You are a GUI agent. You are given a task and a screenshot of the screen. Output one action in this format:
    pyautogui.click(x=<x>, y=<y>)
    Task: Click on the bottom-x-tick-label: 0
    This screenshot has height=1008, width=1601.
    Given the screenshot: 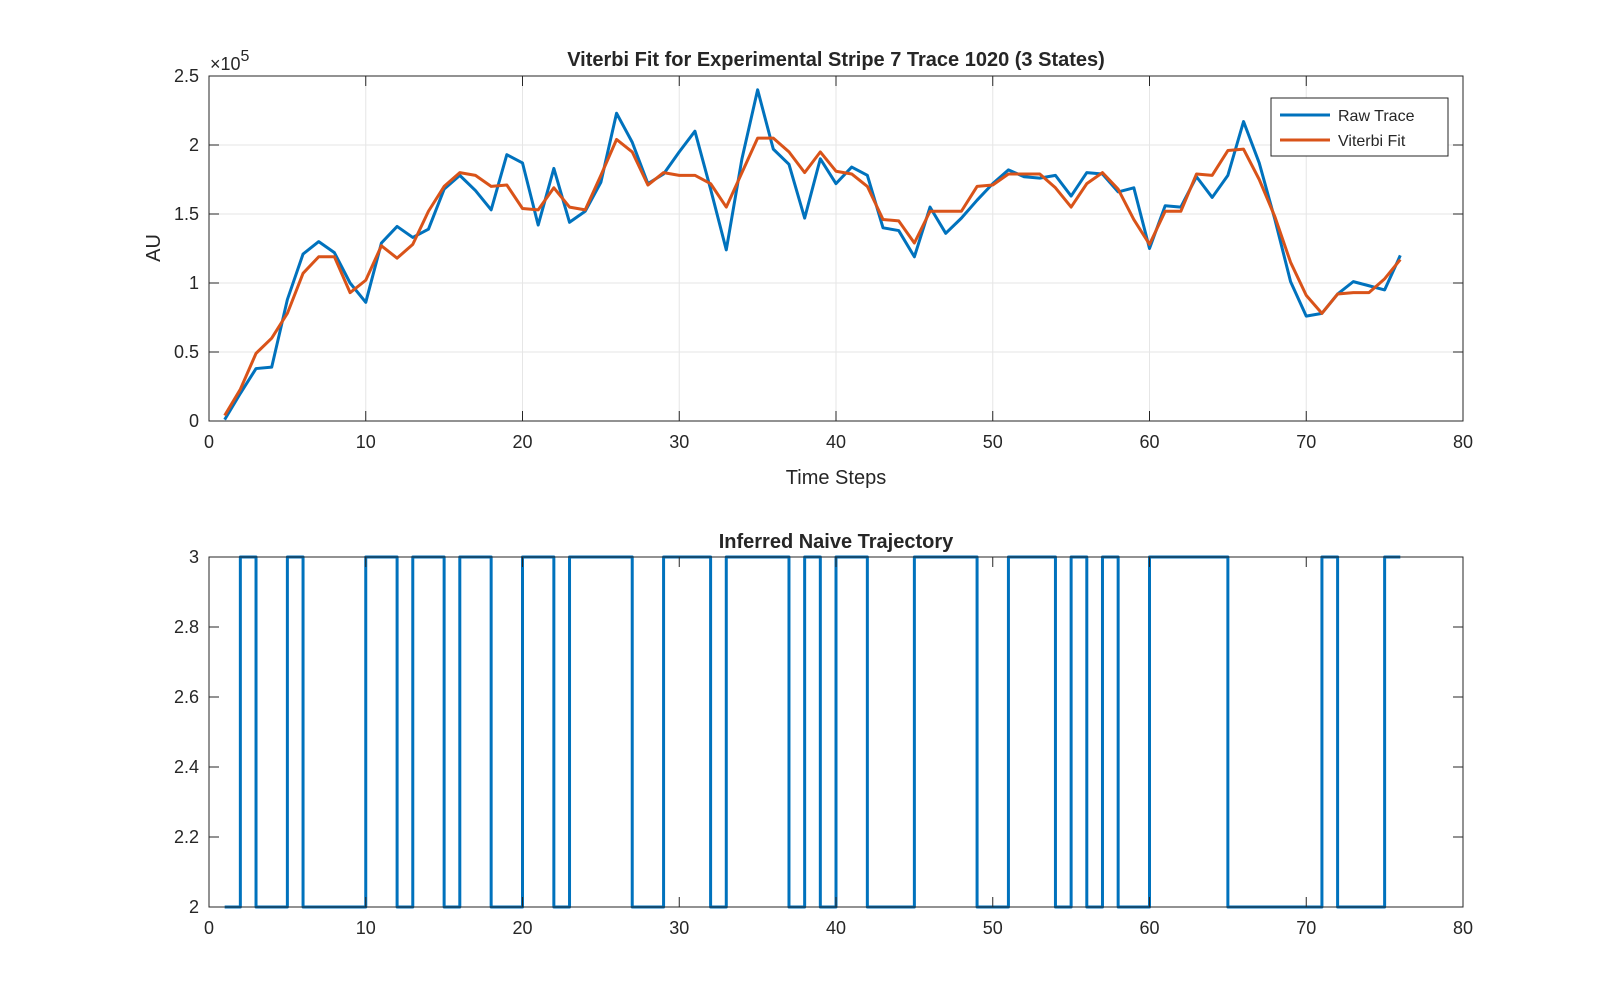 What is the action you would take?
    pyautogui.click(x=209, y=928)
    